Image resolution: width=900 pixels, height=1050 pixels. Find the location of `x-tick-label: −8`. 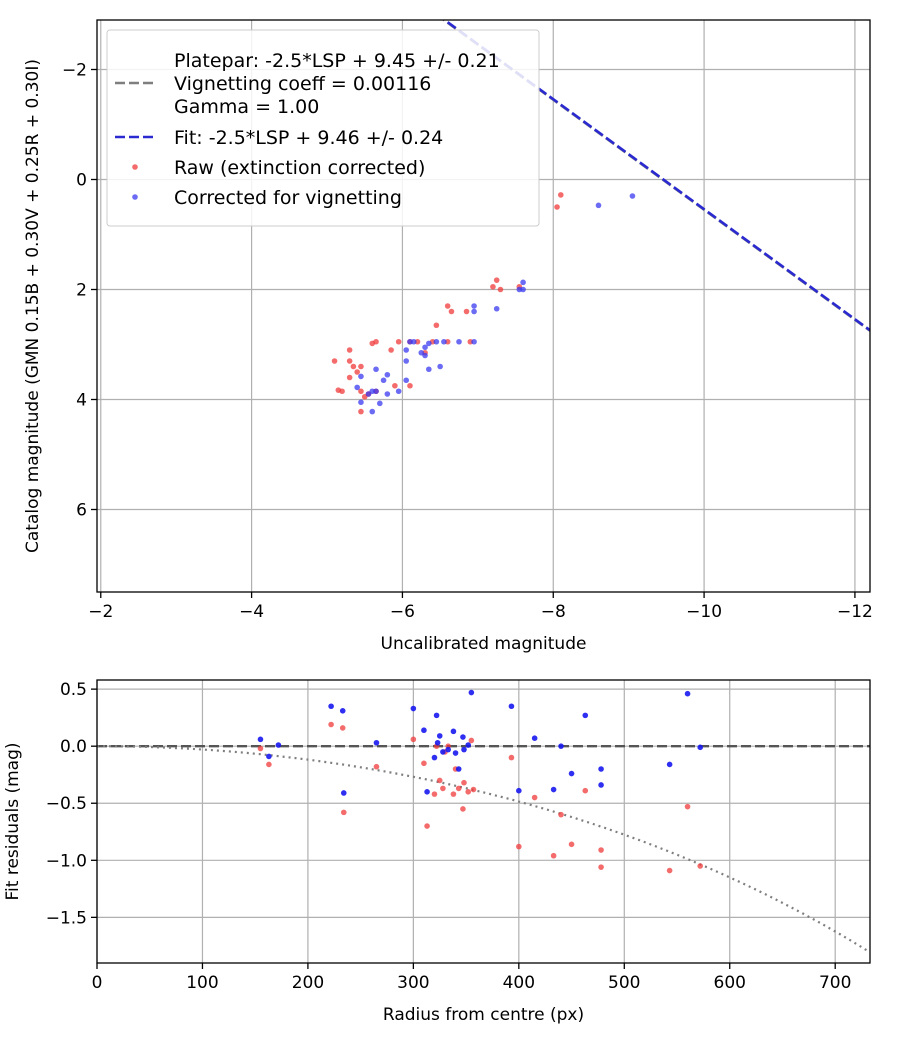

x-tick-label: −8 is located at coordinates (553, 612).